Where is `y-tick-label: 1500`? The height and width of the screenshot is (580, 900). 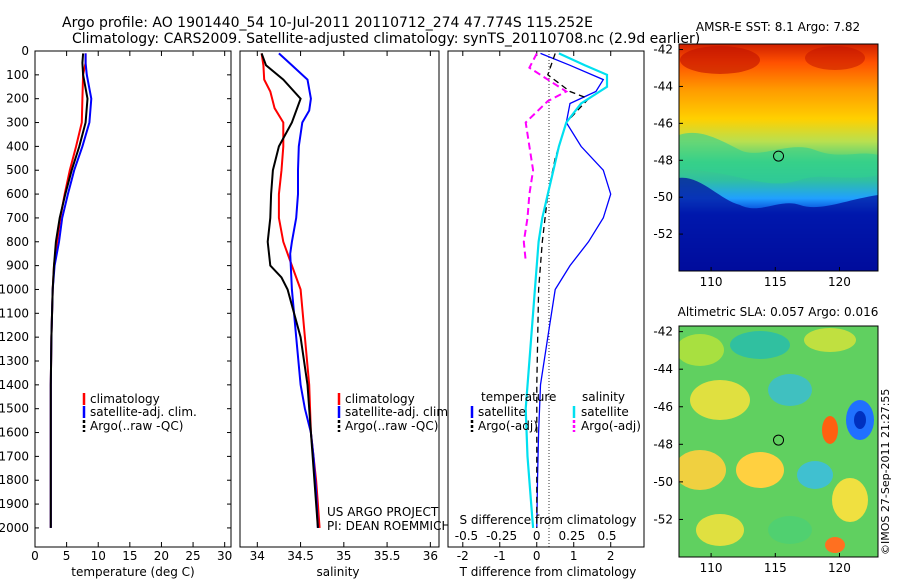
y-tick-label: 1500 is located at coordinates (14, 409).